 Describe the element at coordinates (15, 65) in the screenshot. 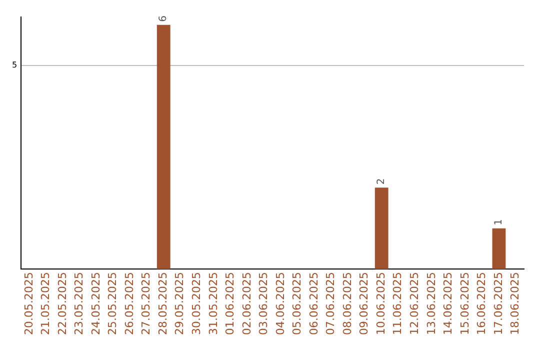

I see `y-tick-label: 5` at that location.